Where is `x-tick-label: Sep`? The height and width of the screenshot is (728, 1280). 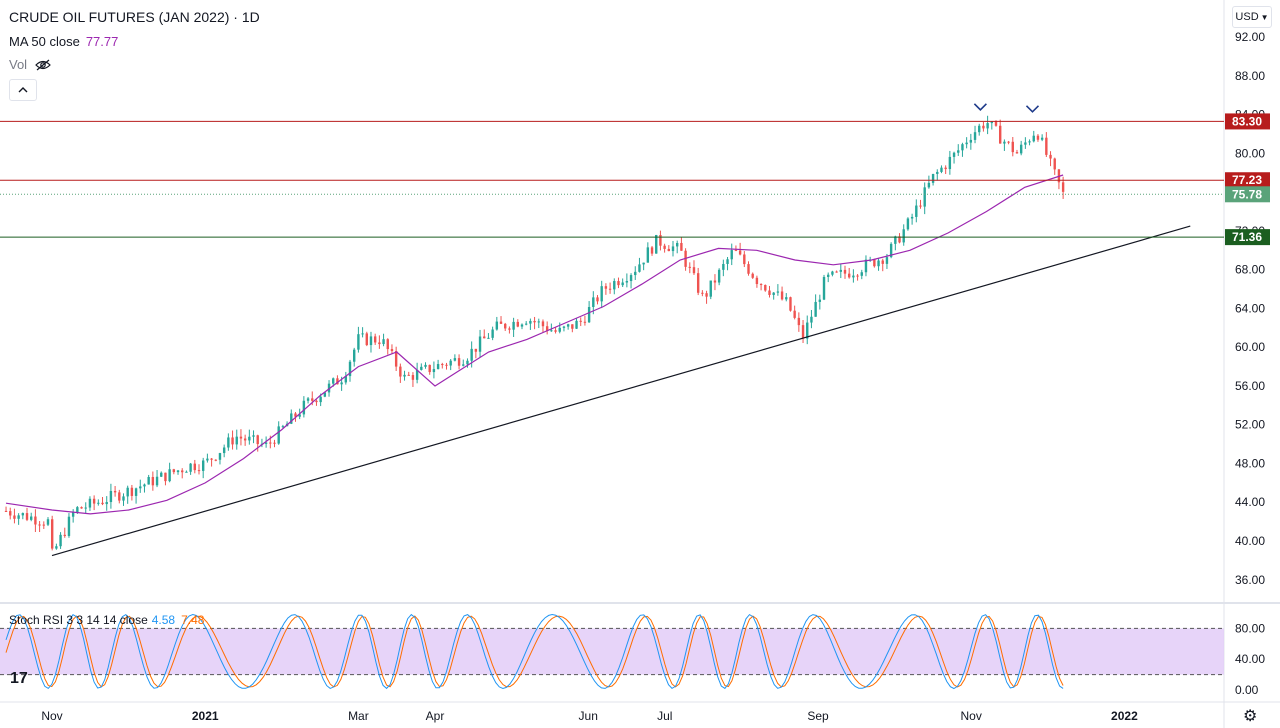 x-tick-label: Sep is located at coordinates (818, 716).